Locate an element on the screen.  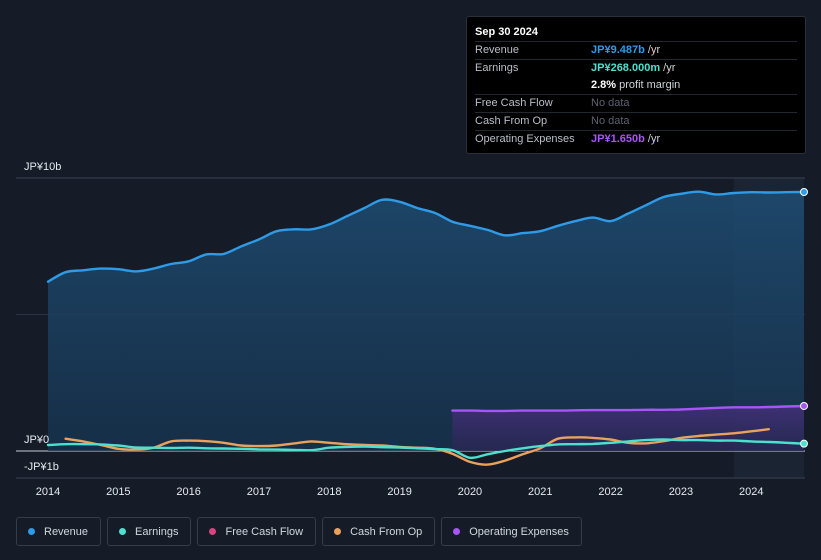
tooltip-row-value: JP¥9.487b /yr is located at coordinates (626, 50).